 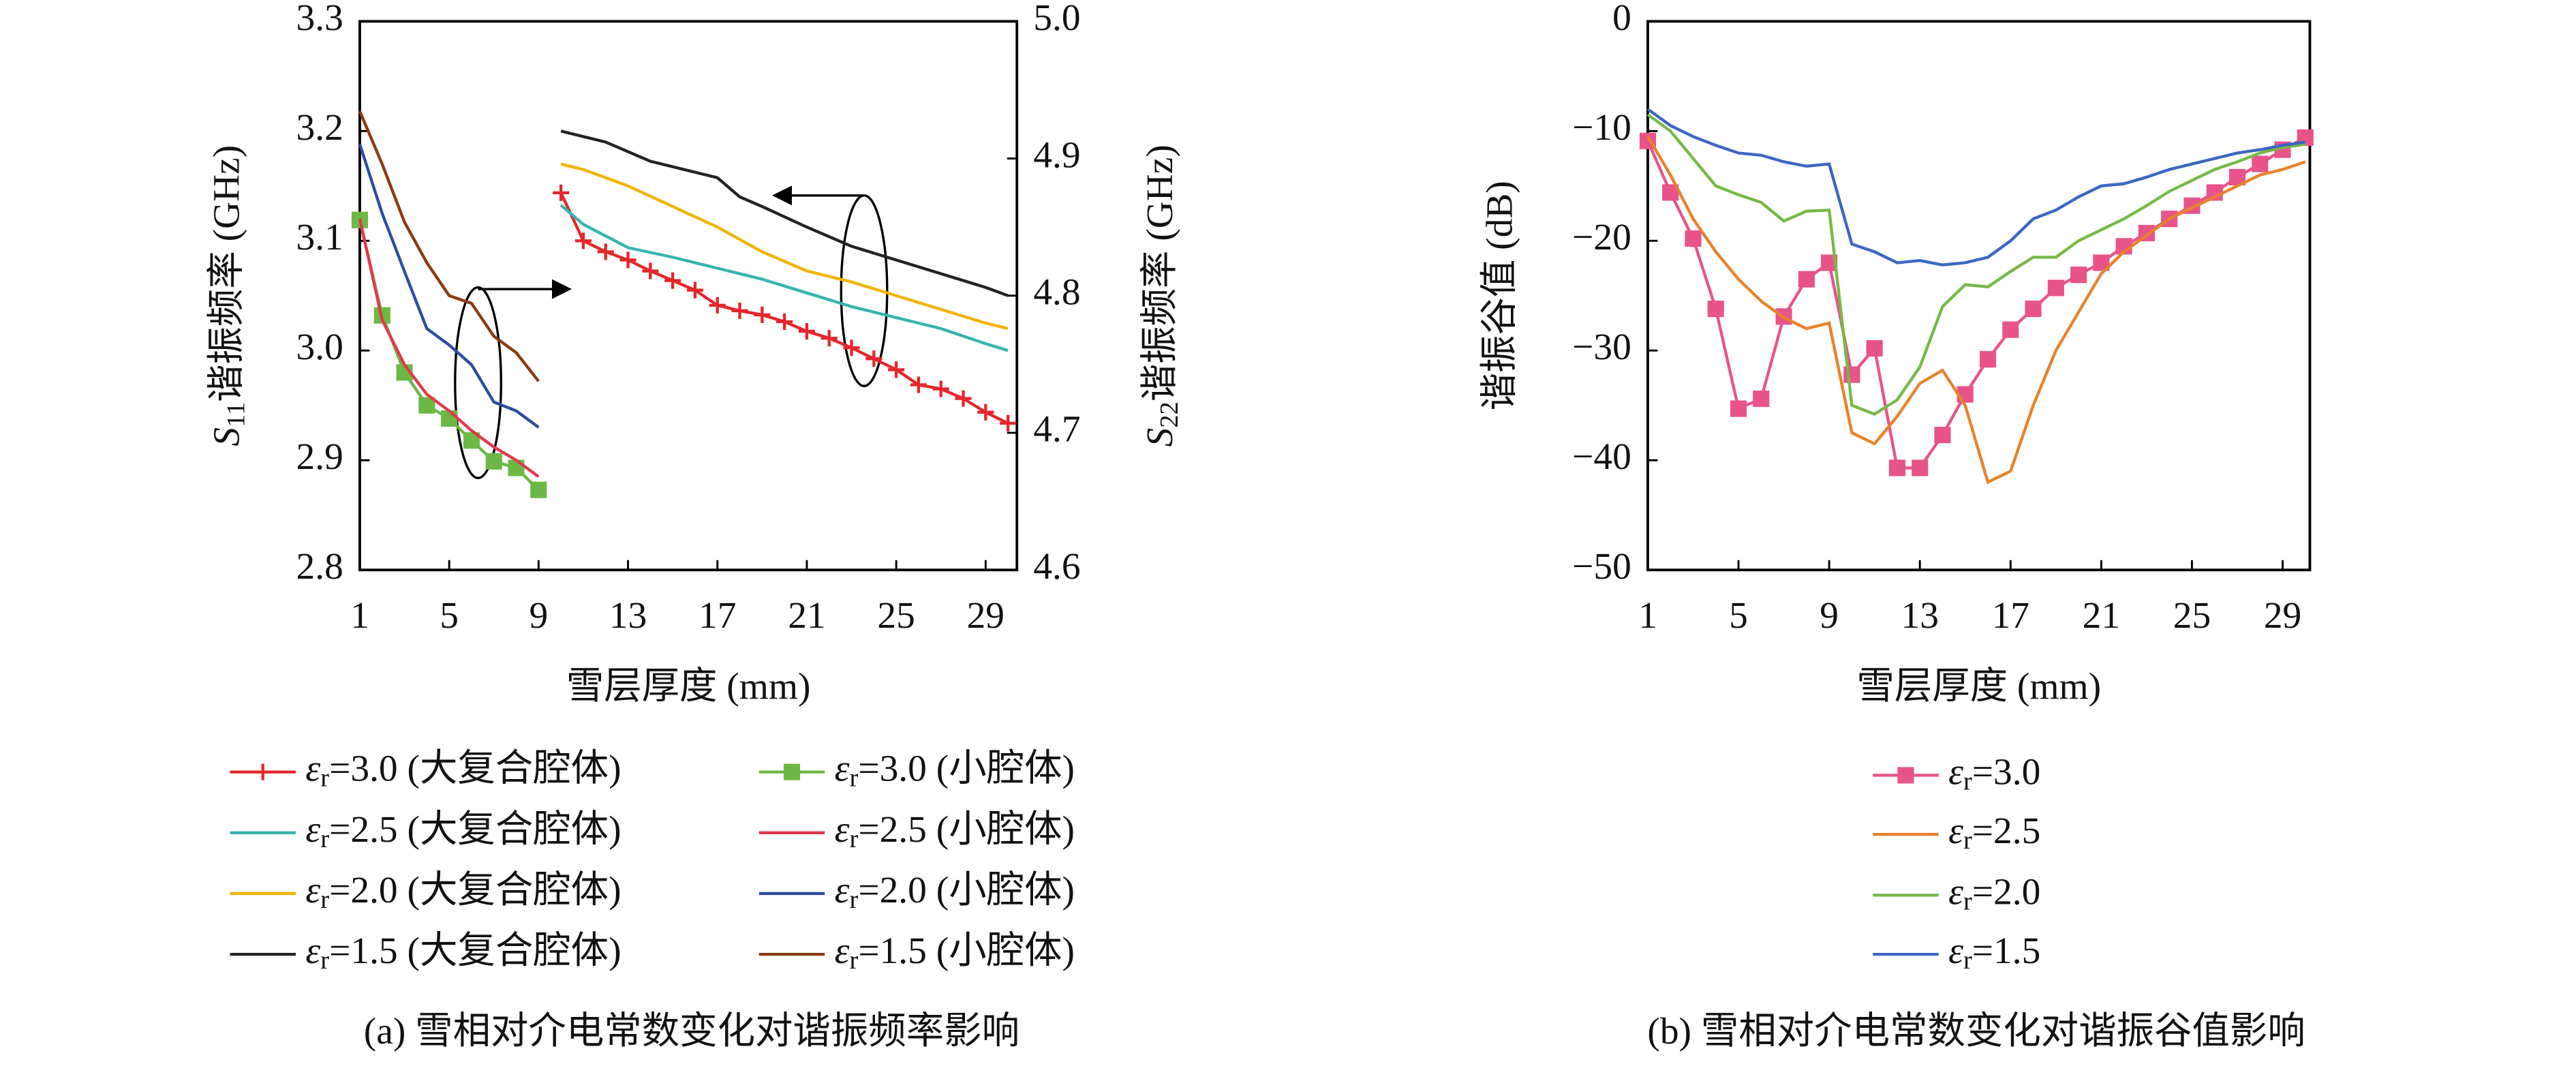 I want to click on legend-entry: εr=3.0, so click(x=1957, y=772).